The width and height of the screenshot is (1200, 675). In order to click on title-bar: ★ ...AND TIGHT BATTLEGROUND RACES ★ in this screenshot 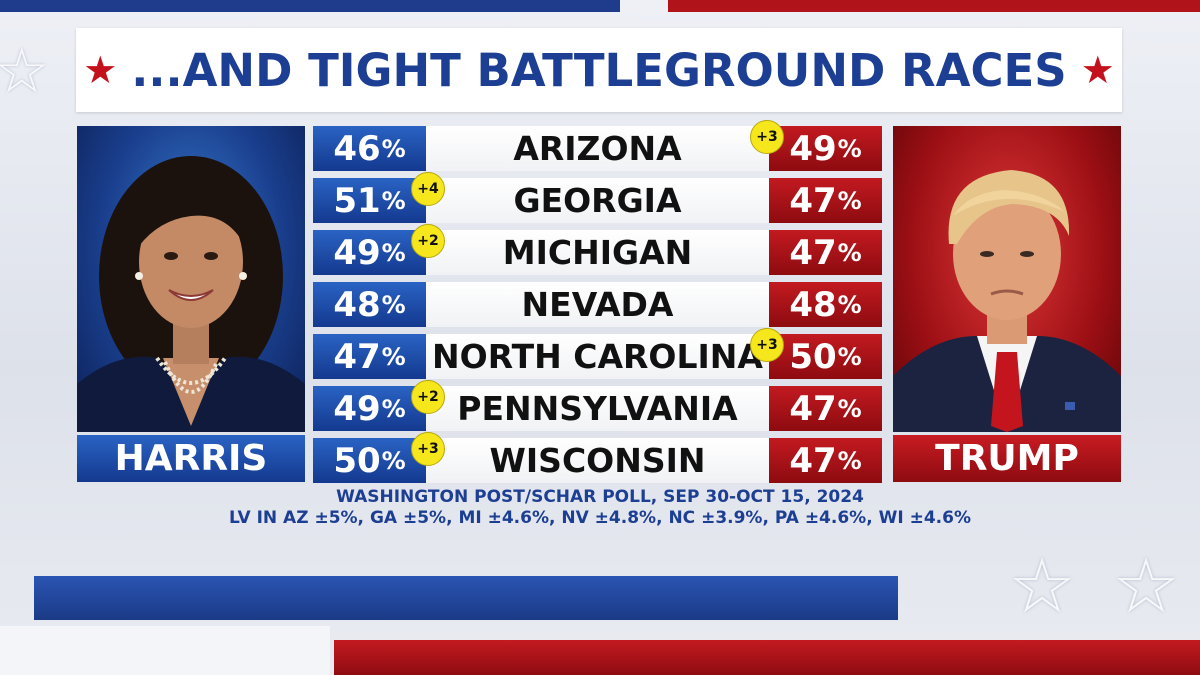, I will do `click(599, 70)`.